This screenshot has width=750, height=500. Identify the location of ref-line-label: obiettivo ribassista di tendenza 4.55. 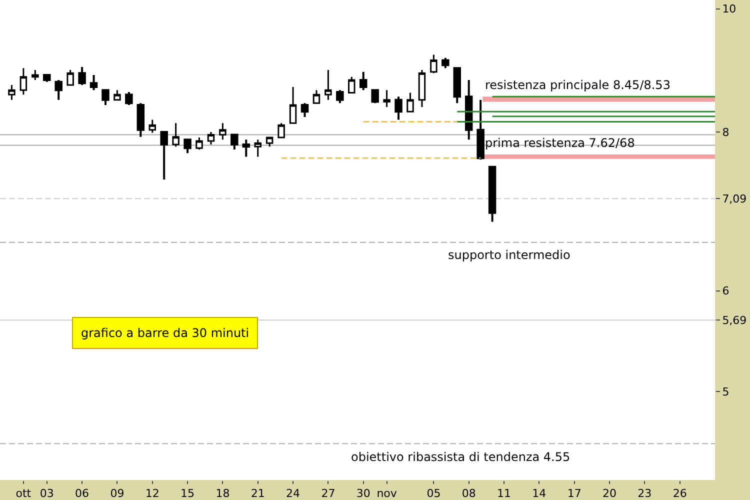
(460, 457).